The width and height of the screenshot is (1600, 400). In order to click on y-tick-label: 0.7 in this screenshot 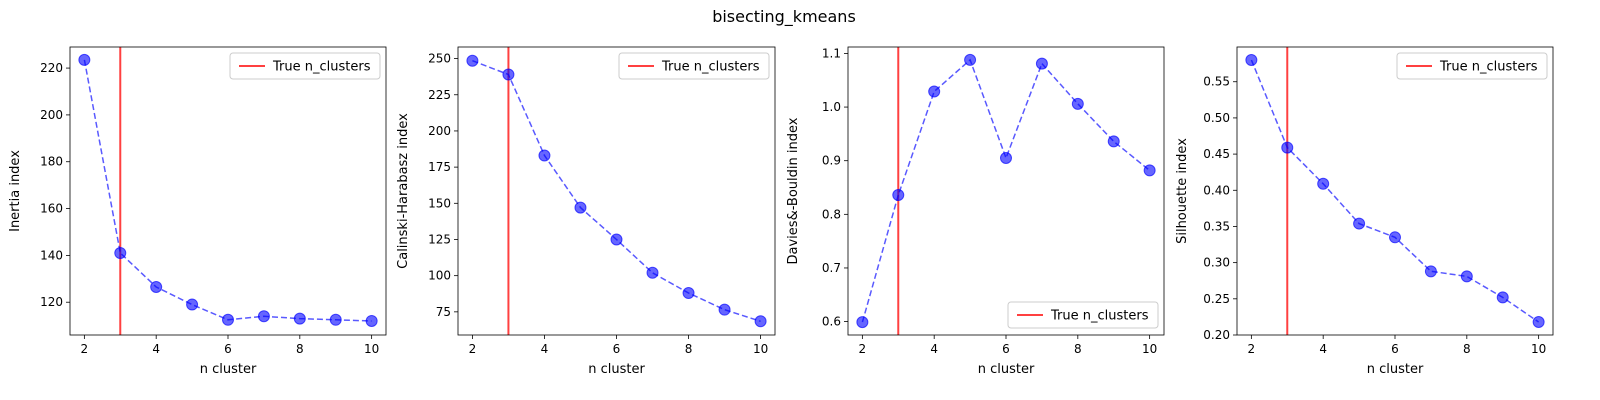, I will do `click(831, 268)`.